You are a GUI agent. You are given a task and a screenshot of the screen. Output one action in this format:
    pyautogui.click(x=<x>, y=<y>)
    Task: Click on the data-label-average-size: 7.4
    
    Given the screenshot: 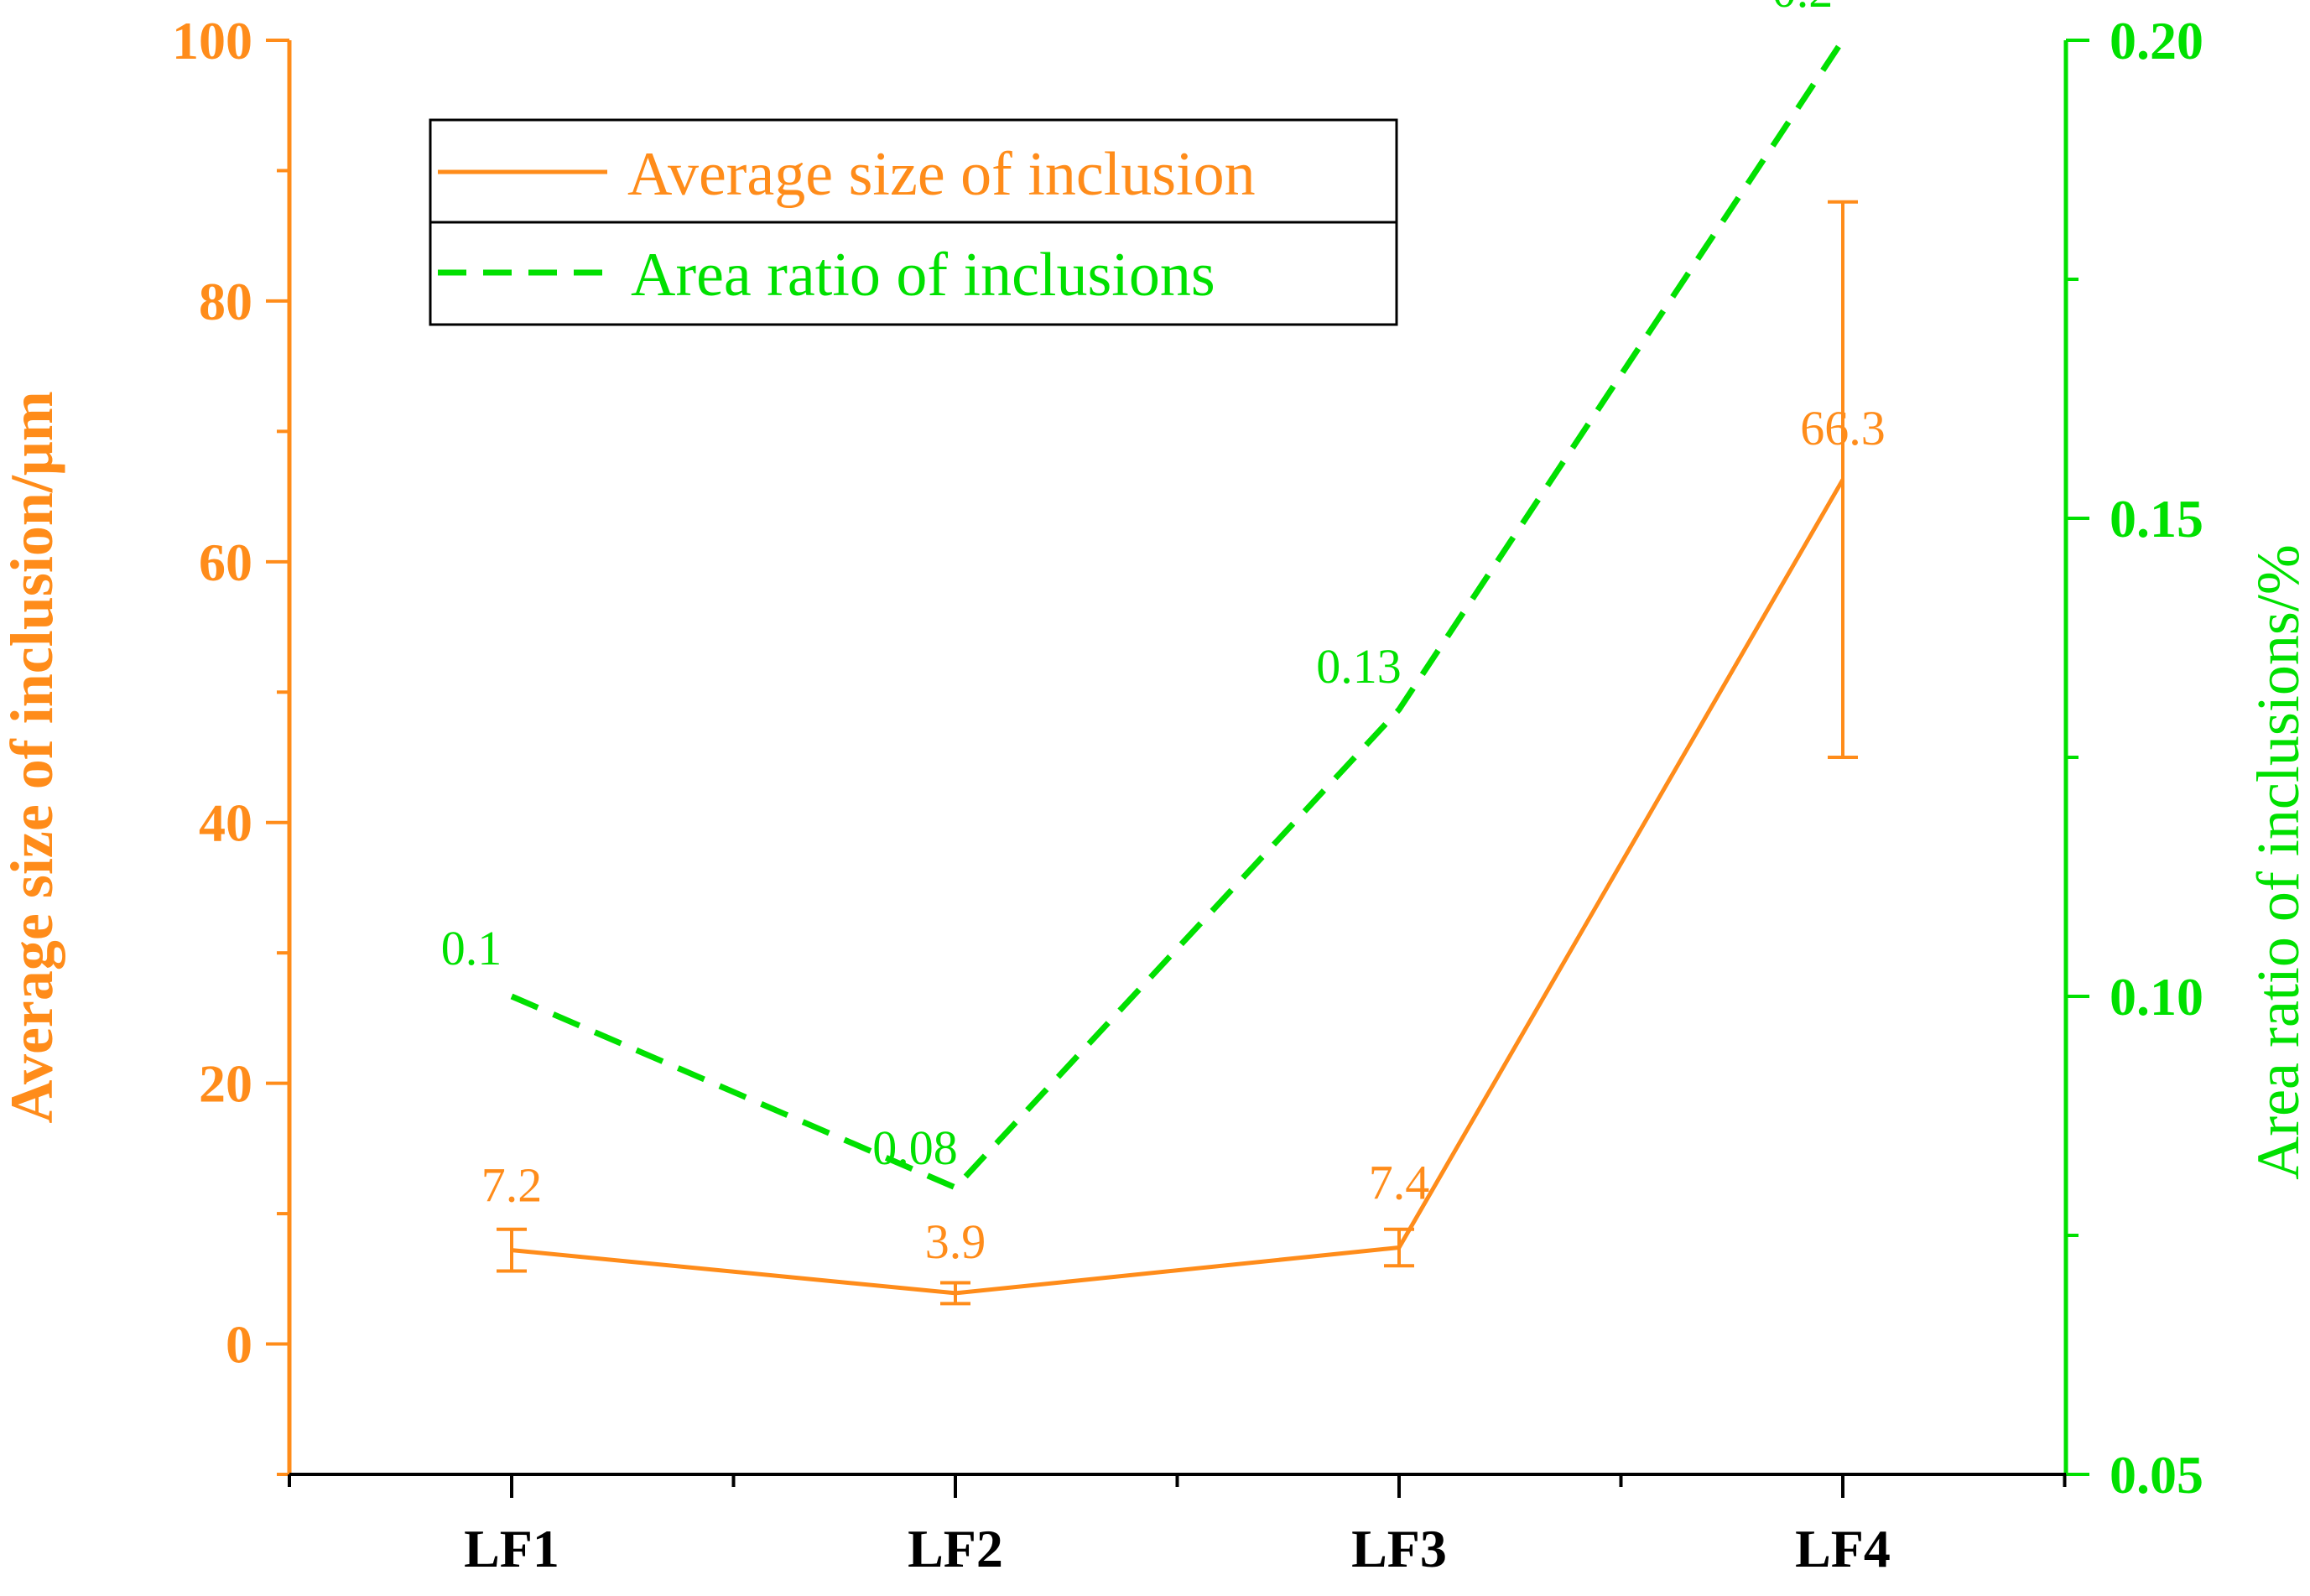 What is the action you would take?
    pyautogui.click(x=1400, y=1183)
    